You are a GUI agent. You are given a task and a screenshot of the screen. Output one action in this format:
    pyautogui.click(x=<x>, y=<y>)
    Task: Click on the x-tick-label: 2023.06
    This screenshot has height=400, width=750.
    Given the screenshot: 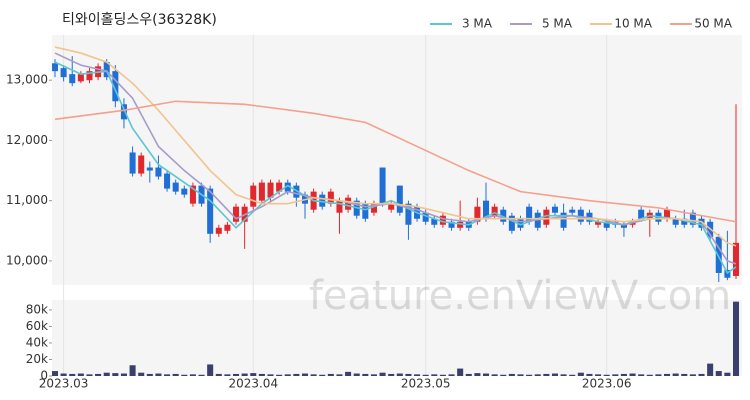 What is the action you would take?
    pyautogui.click(x=607, y=384)
    